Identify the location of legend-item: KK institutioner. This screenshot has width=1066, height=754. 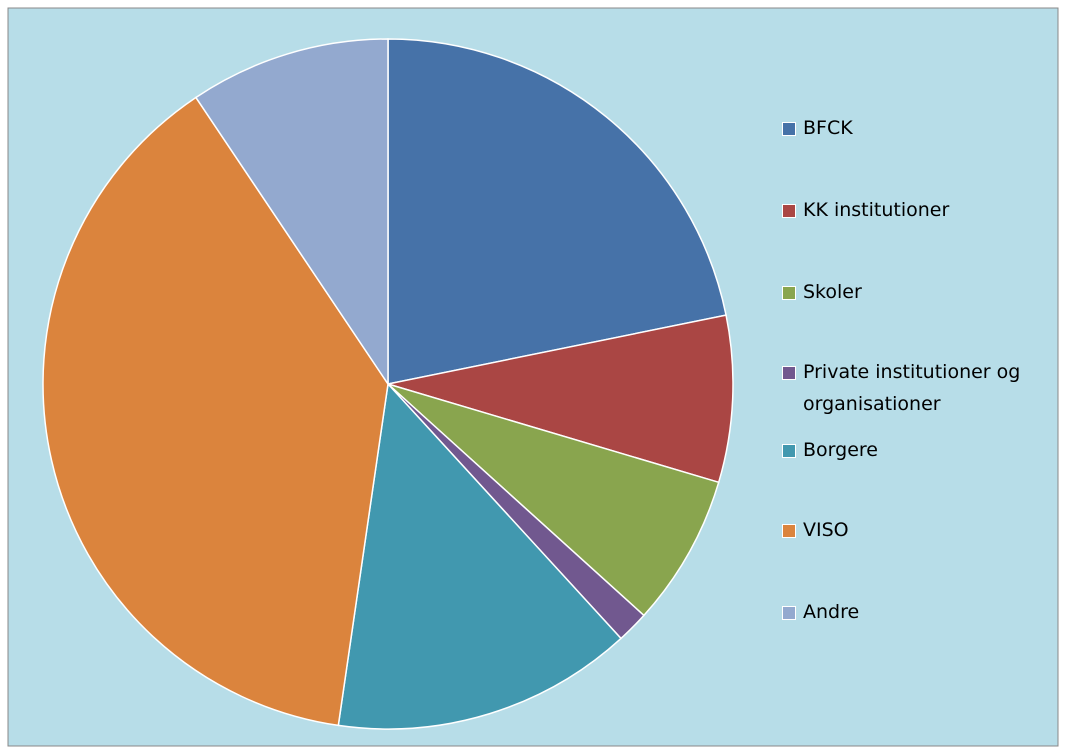
(917, 210).